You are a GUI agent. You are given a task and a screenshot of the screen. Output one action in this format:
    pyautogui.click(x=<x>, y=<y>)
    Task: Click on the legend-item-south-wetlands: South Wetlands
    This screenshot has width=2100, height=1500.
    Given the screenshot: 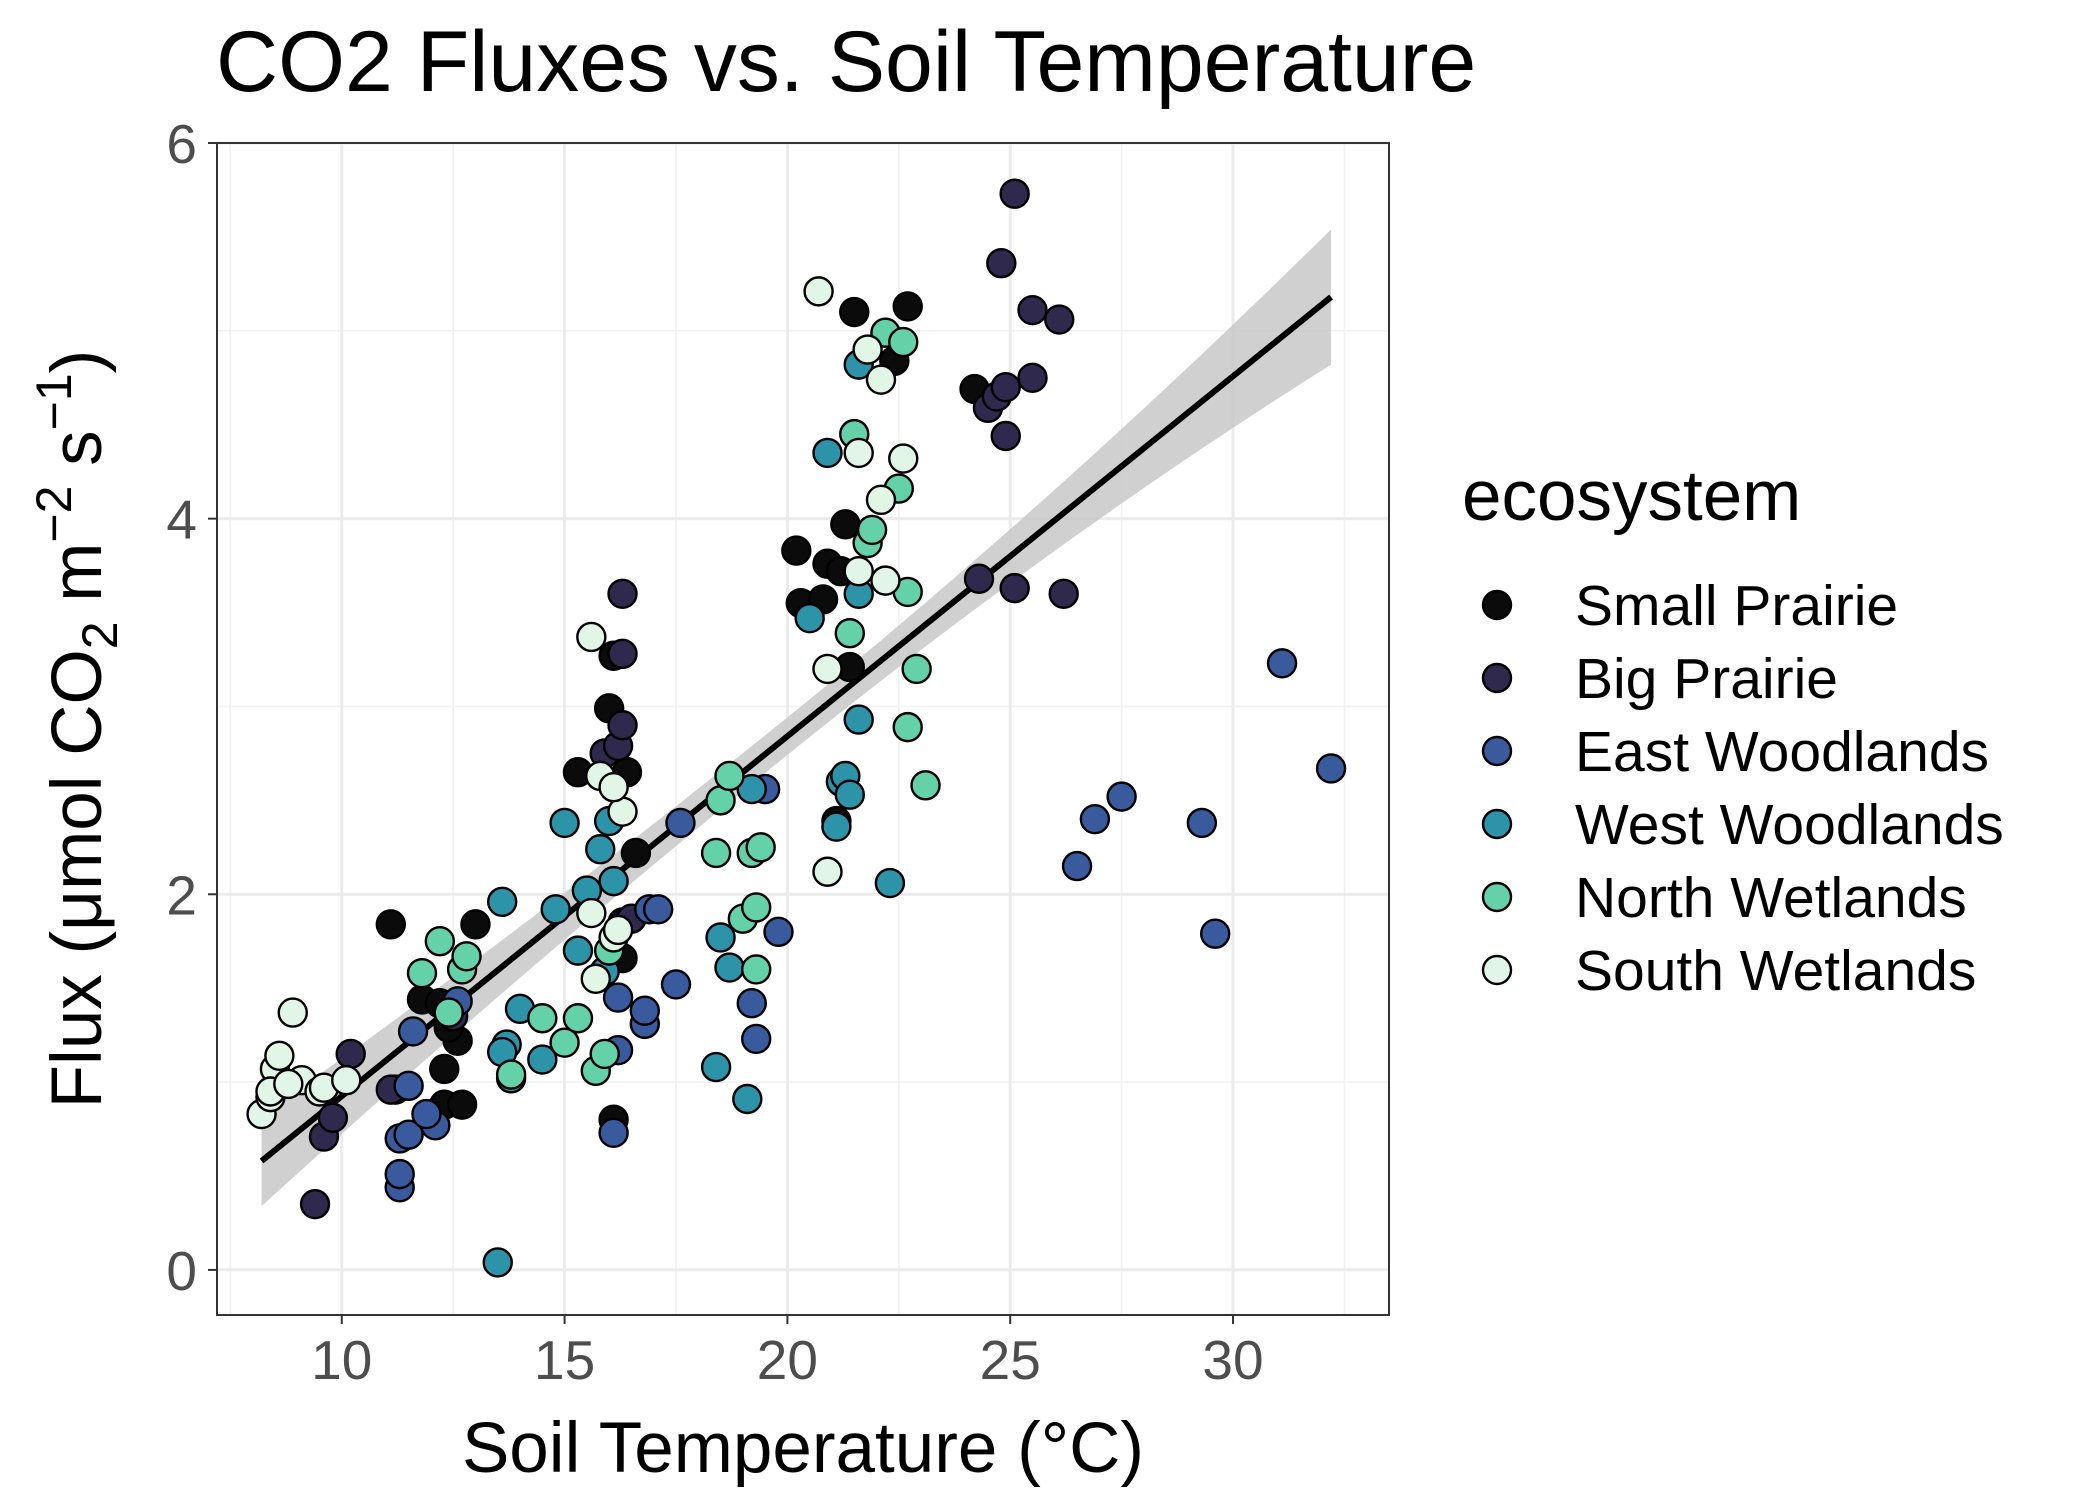 What is the action you would take?
    pyautogui.click(x=1728, y=971)
    